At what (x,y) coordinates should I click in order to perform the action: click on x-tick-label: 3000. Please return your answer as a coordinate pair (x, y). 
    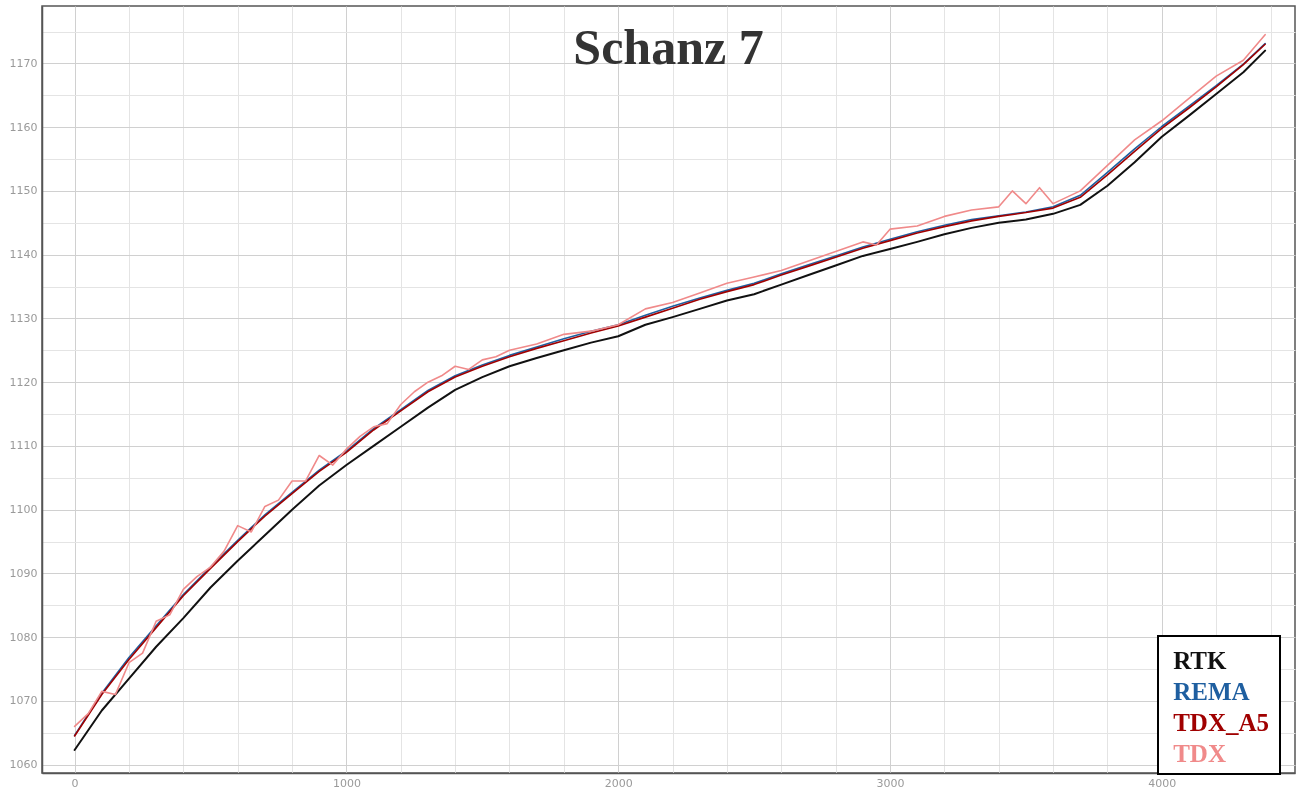
    Looking at the image, I should click on (890, 783).